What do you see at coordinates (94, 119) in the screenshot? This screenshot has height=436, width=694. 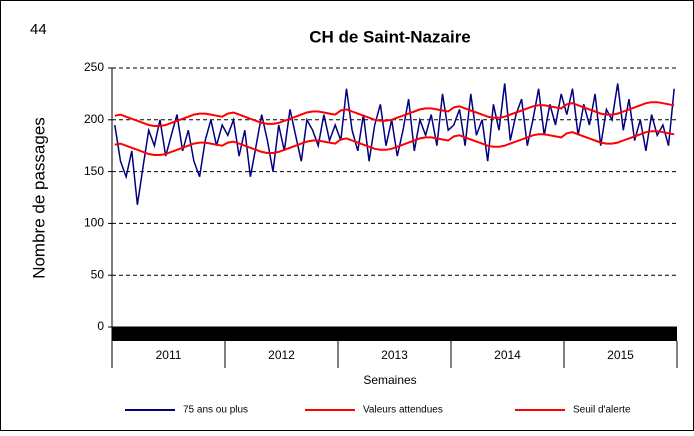 I see `y-tick-label: 200` at bounding box center [94, 119].